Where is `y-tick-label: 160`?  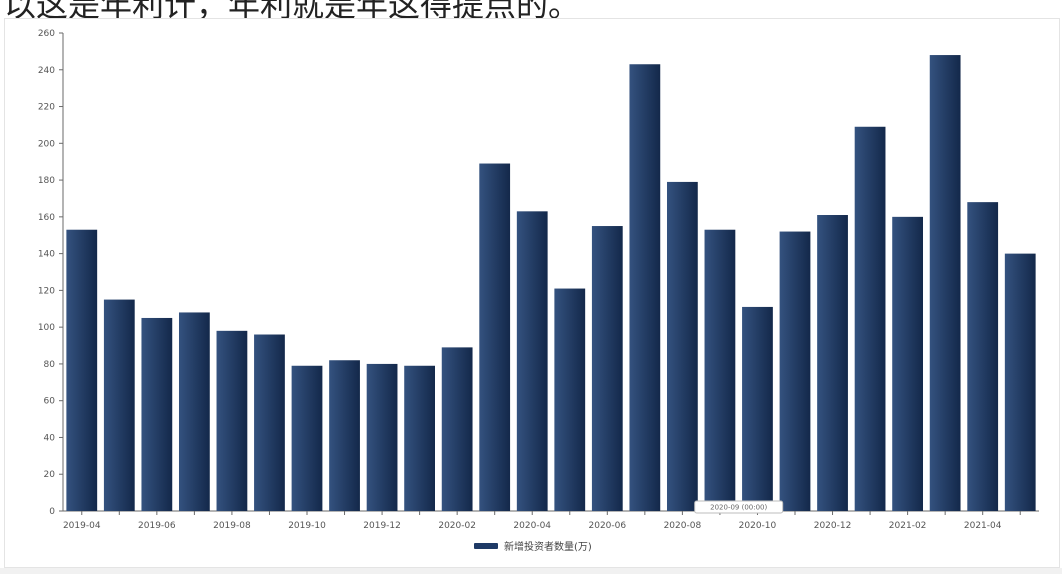
y-tick-label: 160 is located at coordinates (46, 218).